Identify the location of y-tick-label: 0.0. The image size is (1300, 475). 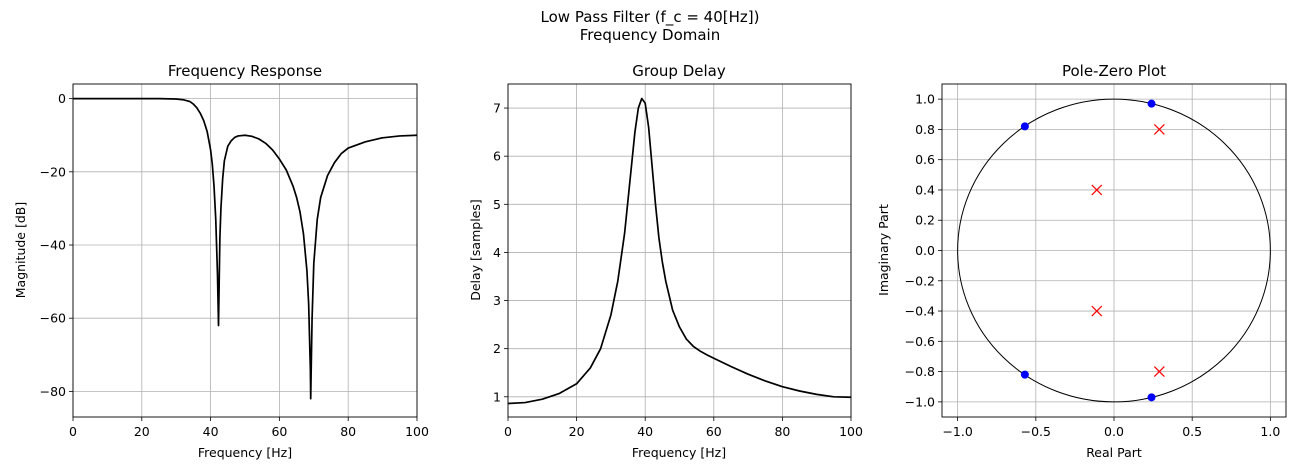
(925, 250).